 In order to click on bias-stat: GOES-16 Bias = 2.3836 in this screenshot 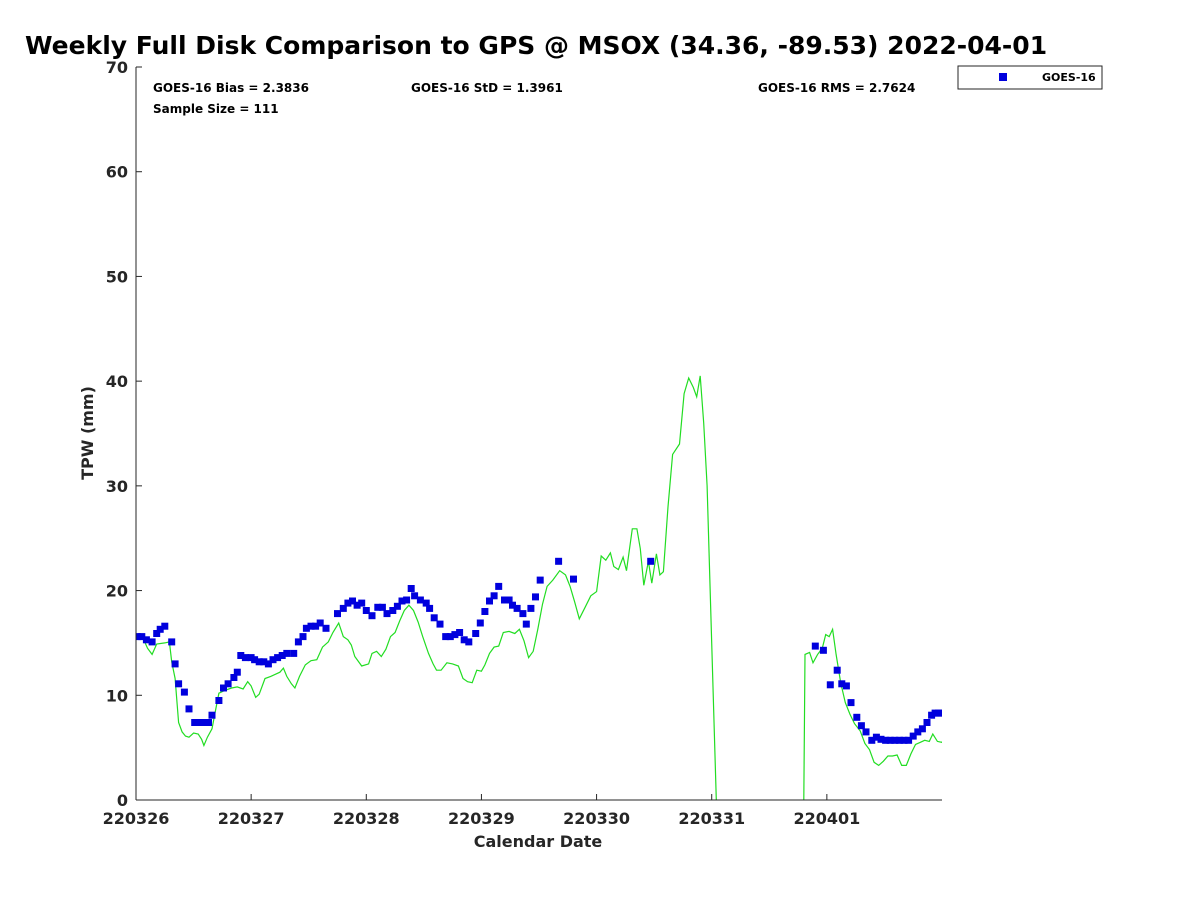, I will do `click(231, 88)`.